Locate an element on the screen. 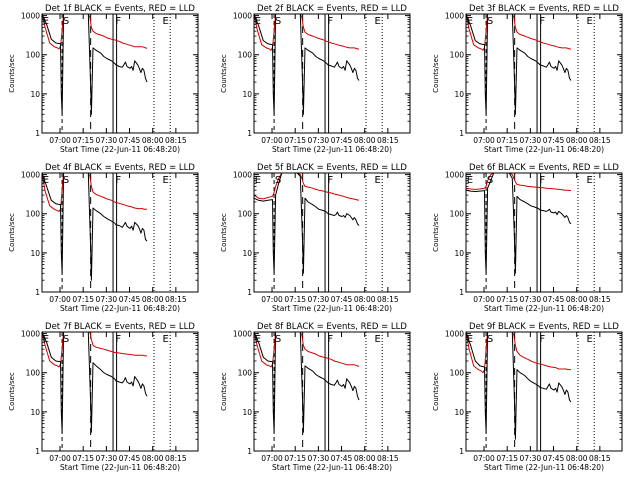  panel-title: Det 9f BLACK = Events, RED = LLD is located at coordinates (544, 327).